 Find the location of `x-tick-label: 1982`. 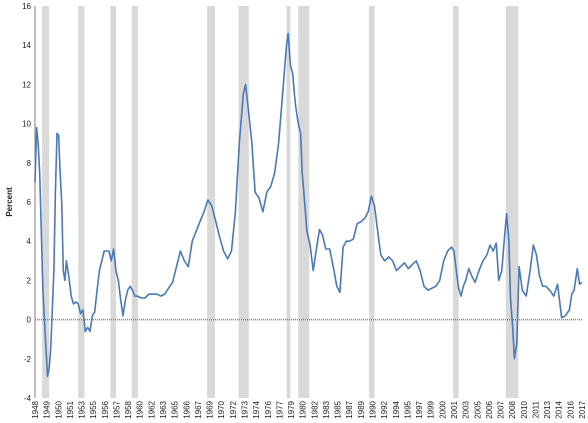

x-tick-label: 1982 is located at coordinates (314, 409).